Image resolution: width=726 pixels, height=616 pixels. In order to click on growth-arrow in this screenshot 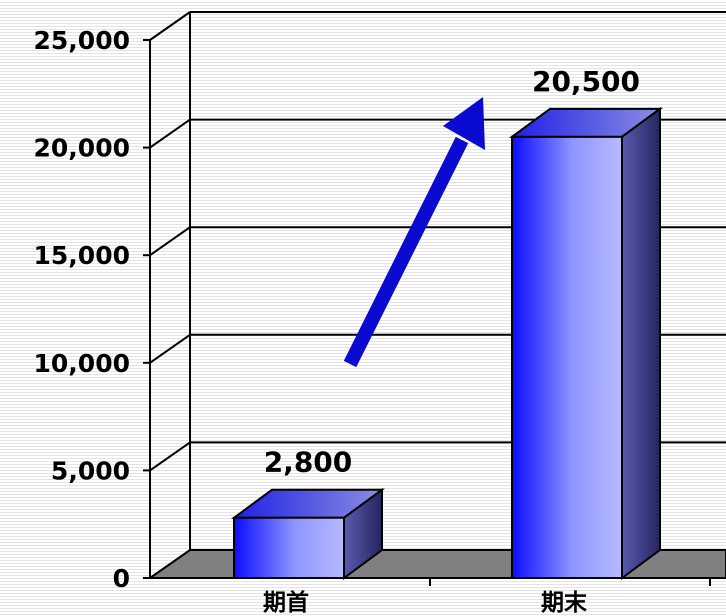, I will do `click(414, 232)`.